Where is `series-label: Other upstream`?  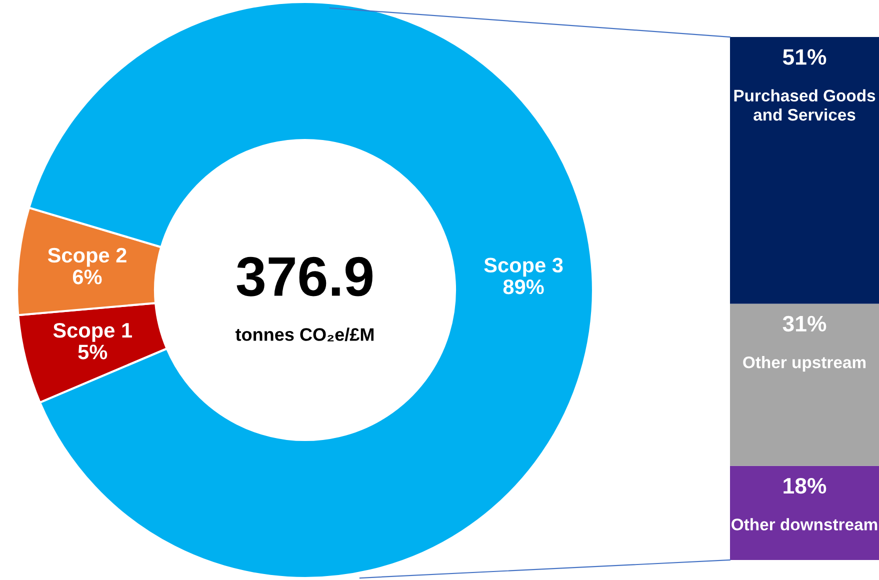
series-label: Other upstream is located at coordinates (804, 364).